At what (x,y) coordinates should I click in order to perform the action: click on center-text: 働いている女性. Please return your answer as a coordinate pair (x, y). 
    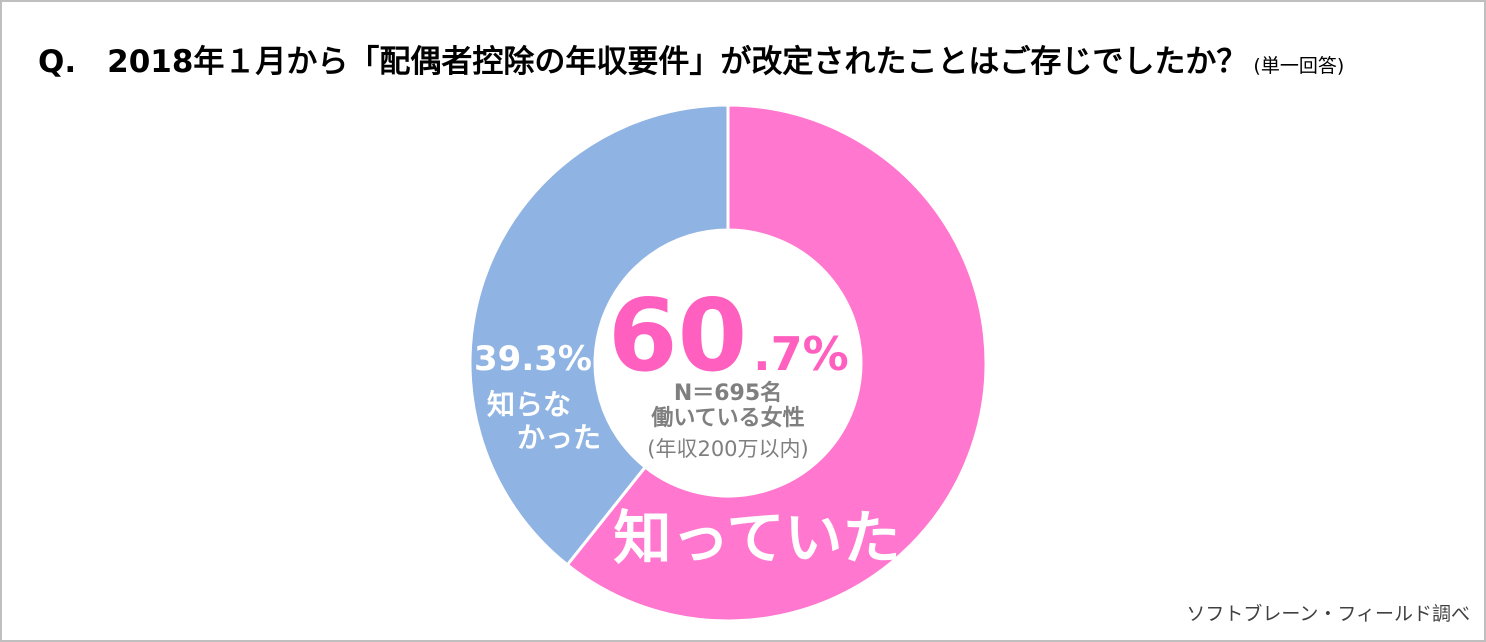
    Looking at the image, I should click on (727, 418).